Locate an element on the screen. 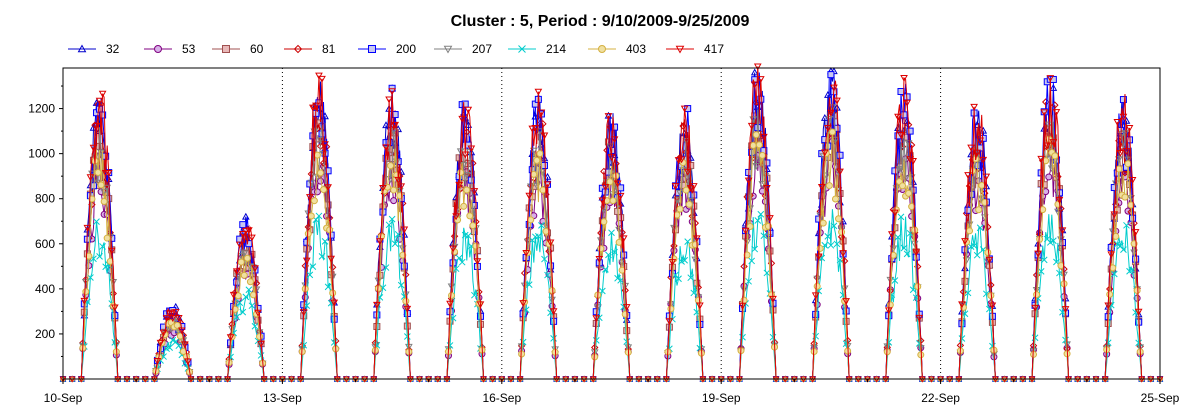 The height and width of the screenshot is (420, 1200). x-tick-label: 13-Sep is located at coordinates (282, 398).